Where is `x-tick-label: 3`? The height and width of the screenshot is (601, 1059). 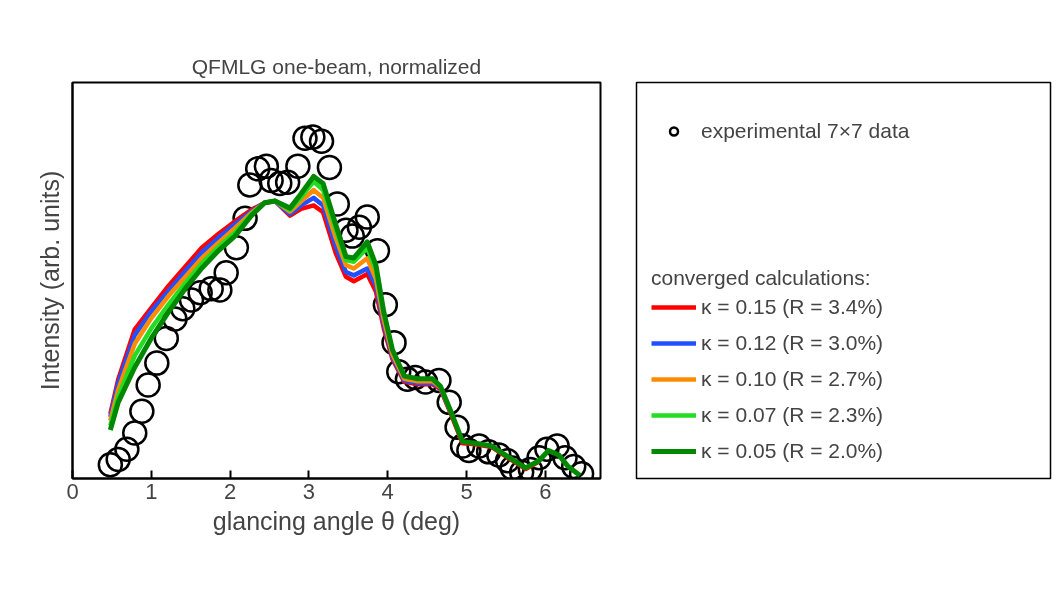
x-tick-label: 3 is located at coordinates (309, 491).